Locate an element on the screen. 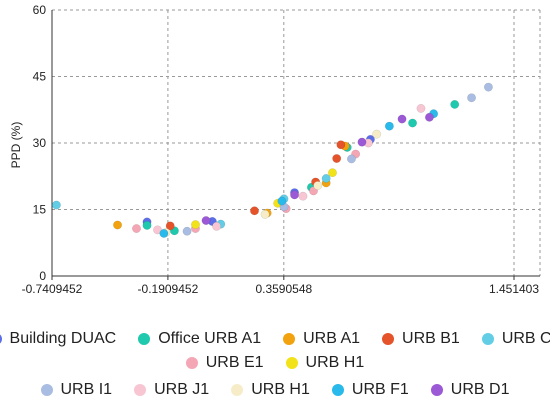 This screenshot has width=550, height=405. legend-label: URB I1 is located at coordinates (86, 389).